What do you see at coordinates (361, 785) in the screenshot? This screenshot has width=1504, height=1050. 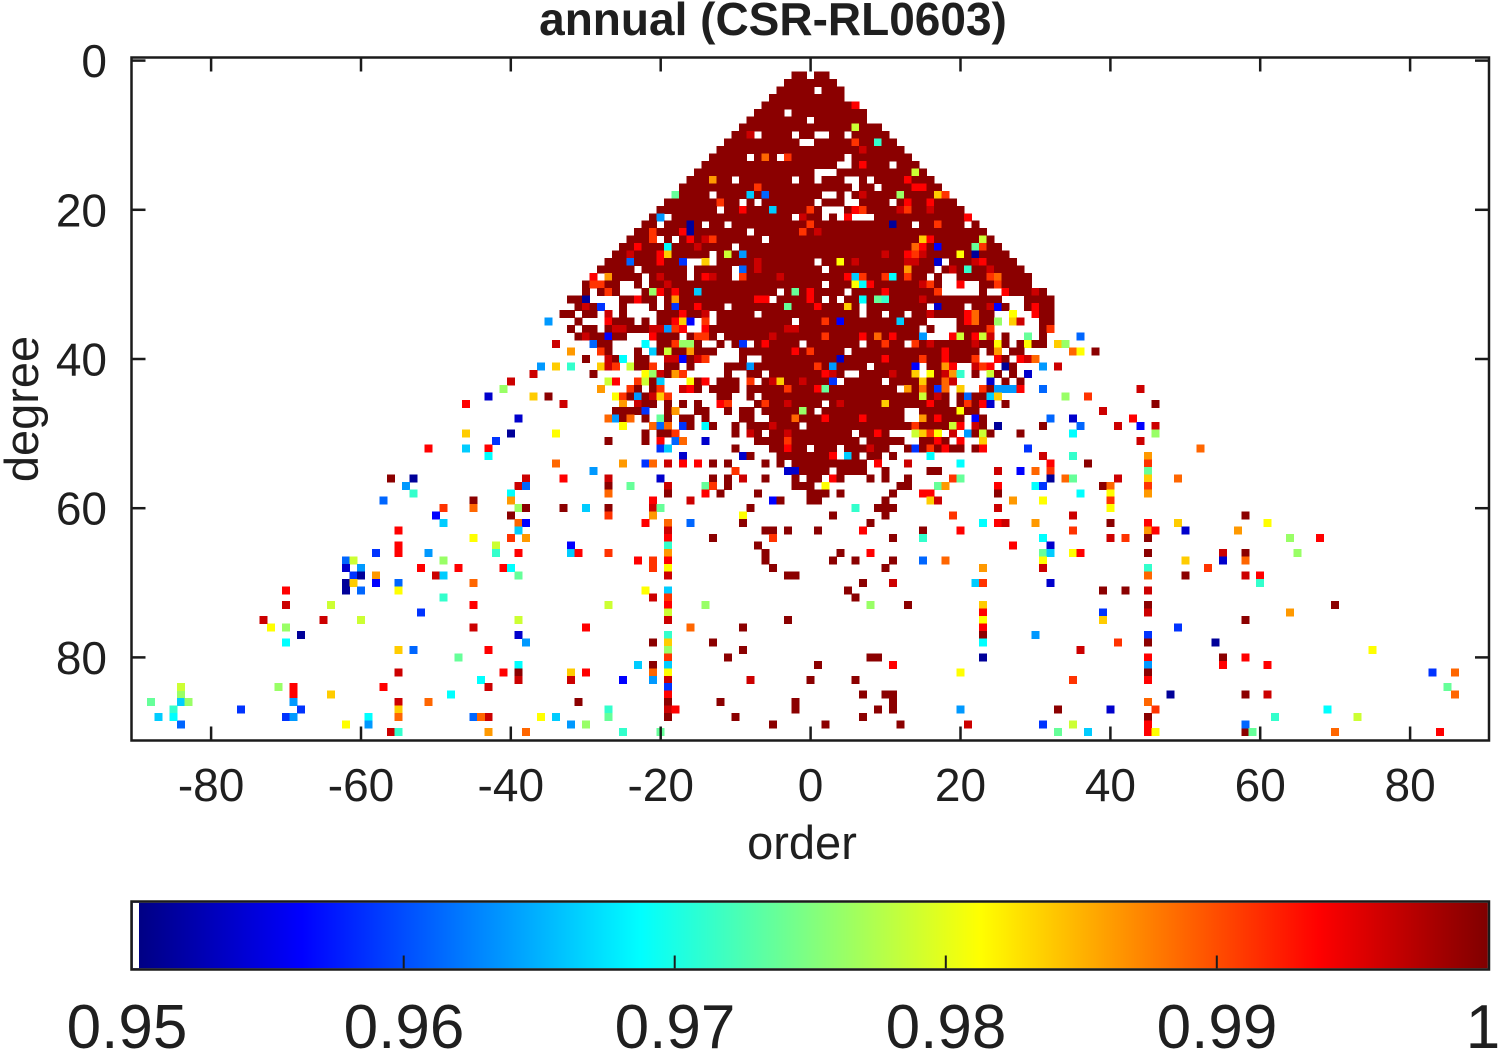 I see `svg-text: -60` at bounding box center [361, 785].